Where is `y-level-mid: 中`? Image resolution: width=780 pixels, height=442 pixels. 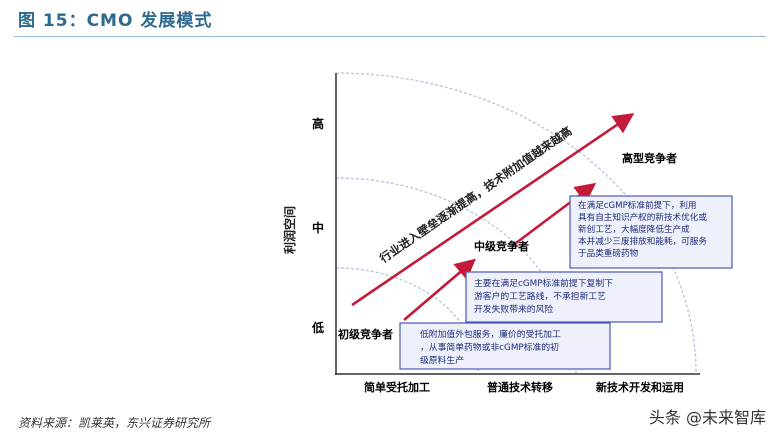 y-level-mid: 中 is located at coordinates (318, 227).